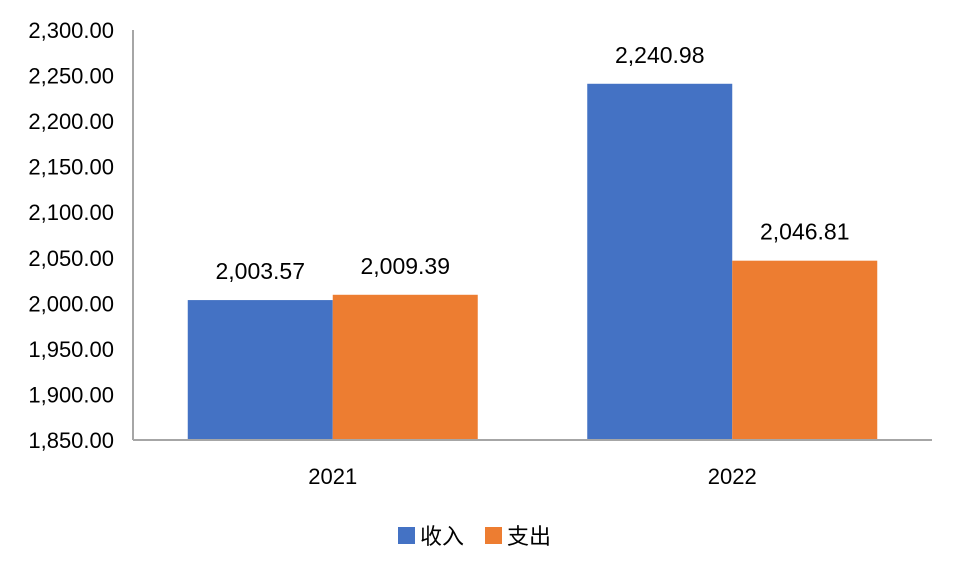 The width and height of the screenshot is (960, 576). I want to click on legend-label: 收入, so click(442, 537).